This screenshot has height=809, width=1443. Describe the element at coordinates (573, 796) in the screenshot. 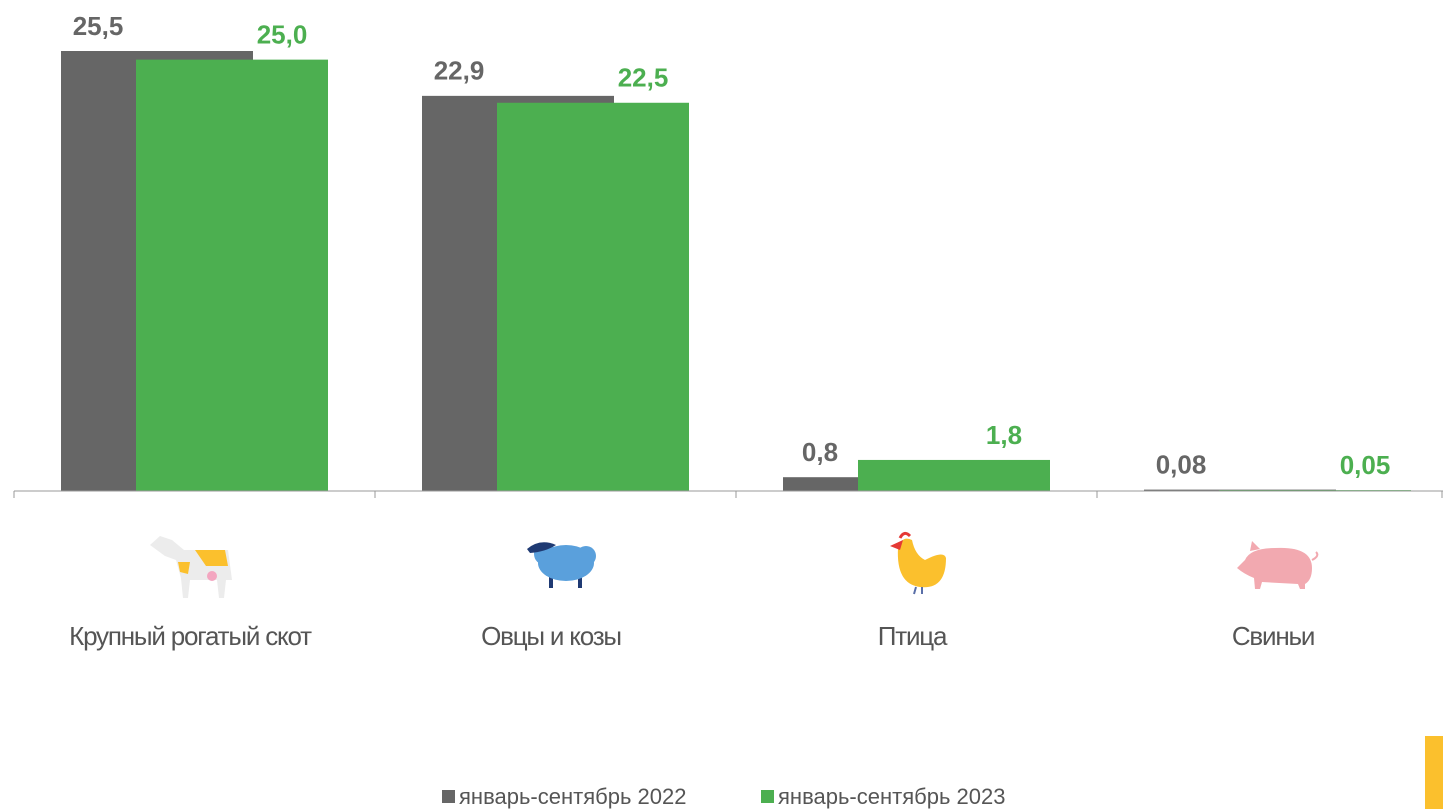

I see `legend-label: январь-сентябрь 2022` at that location.